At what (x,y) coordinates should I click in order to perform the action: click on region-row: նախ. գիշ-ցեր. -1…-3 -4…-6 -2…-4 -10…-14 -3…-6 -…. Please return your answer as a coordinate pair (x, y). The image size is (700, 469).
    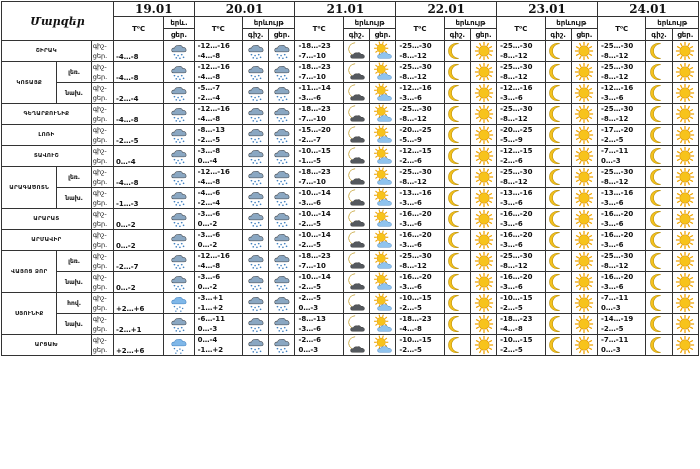
    Looking at the image, I should click on (351, 198).